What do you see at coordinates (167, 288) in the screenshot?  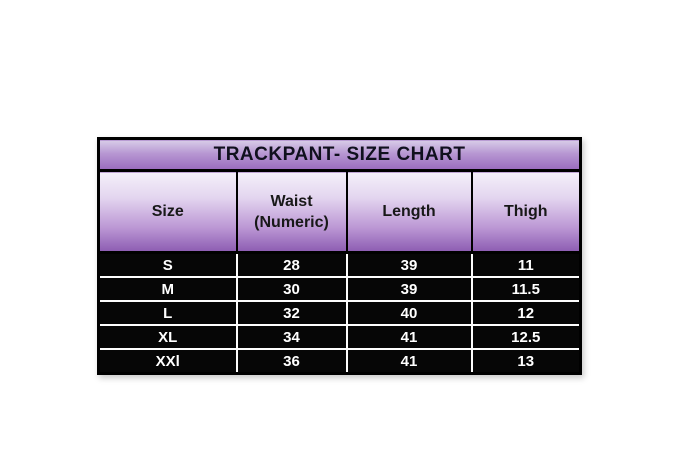 I see `size-cell: M` at bounding box center [167, 288].